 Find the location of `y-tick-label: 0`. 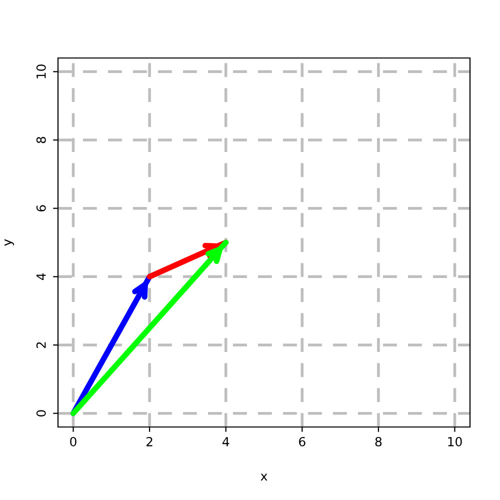

y-tick-label: 0 is located at coordinates (41, 413).